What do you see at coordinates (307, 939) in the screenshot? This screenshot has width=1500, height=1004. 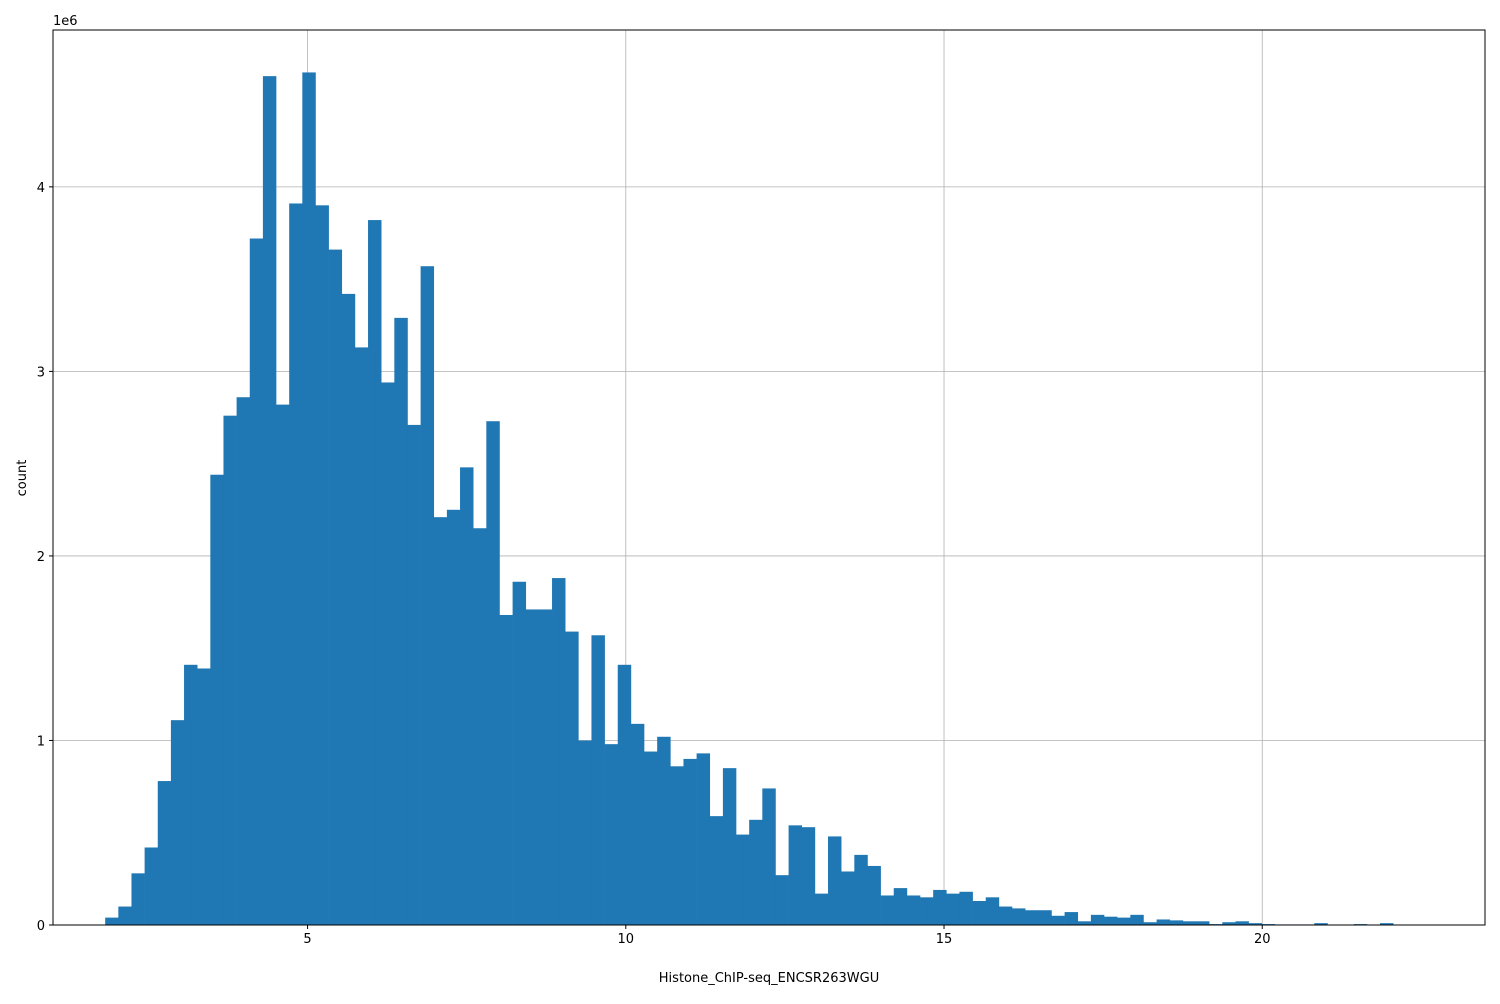 I see `x-tick-label: 5` at bounding box center [307, 939].